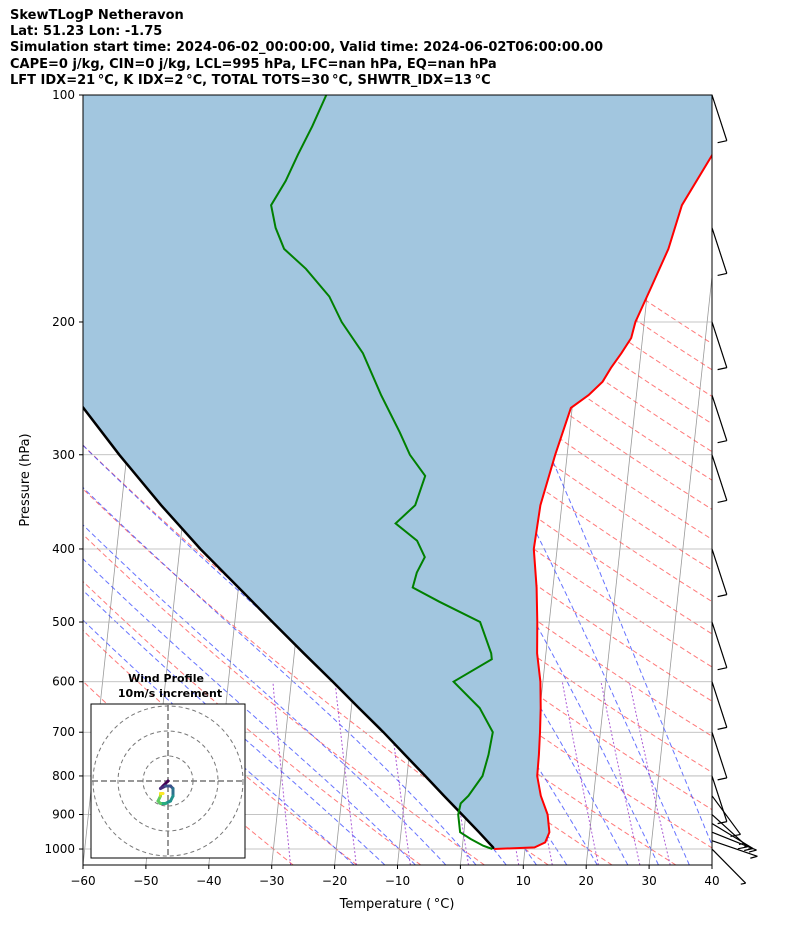 This screenshot has height=937, width=794. What do you see at coordinates (166, 678) in the screenshot?
I see `inset-title: Wind Profile` at bounding box center [166, 678].